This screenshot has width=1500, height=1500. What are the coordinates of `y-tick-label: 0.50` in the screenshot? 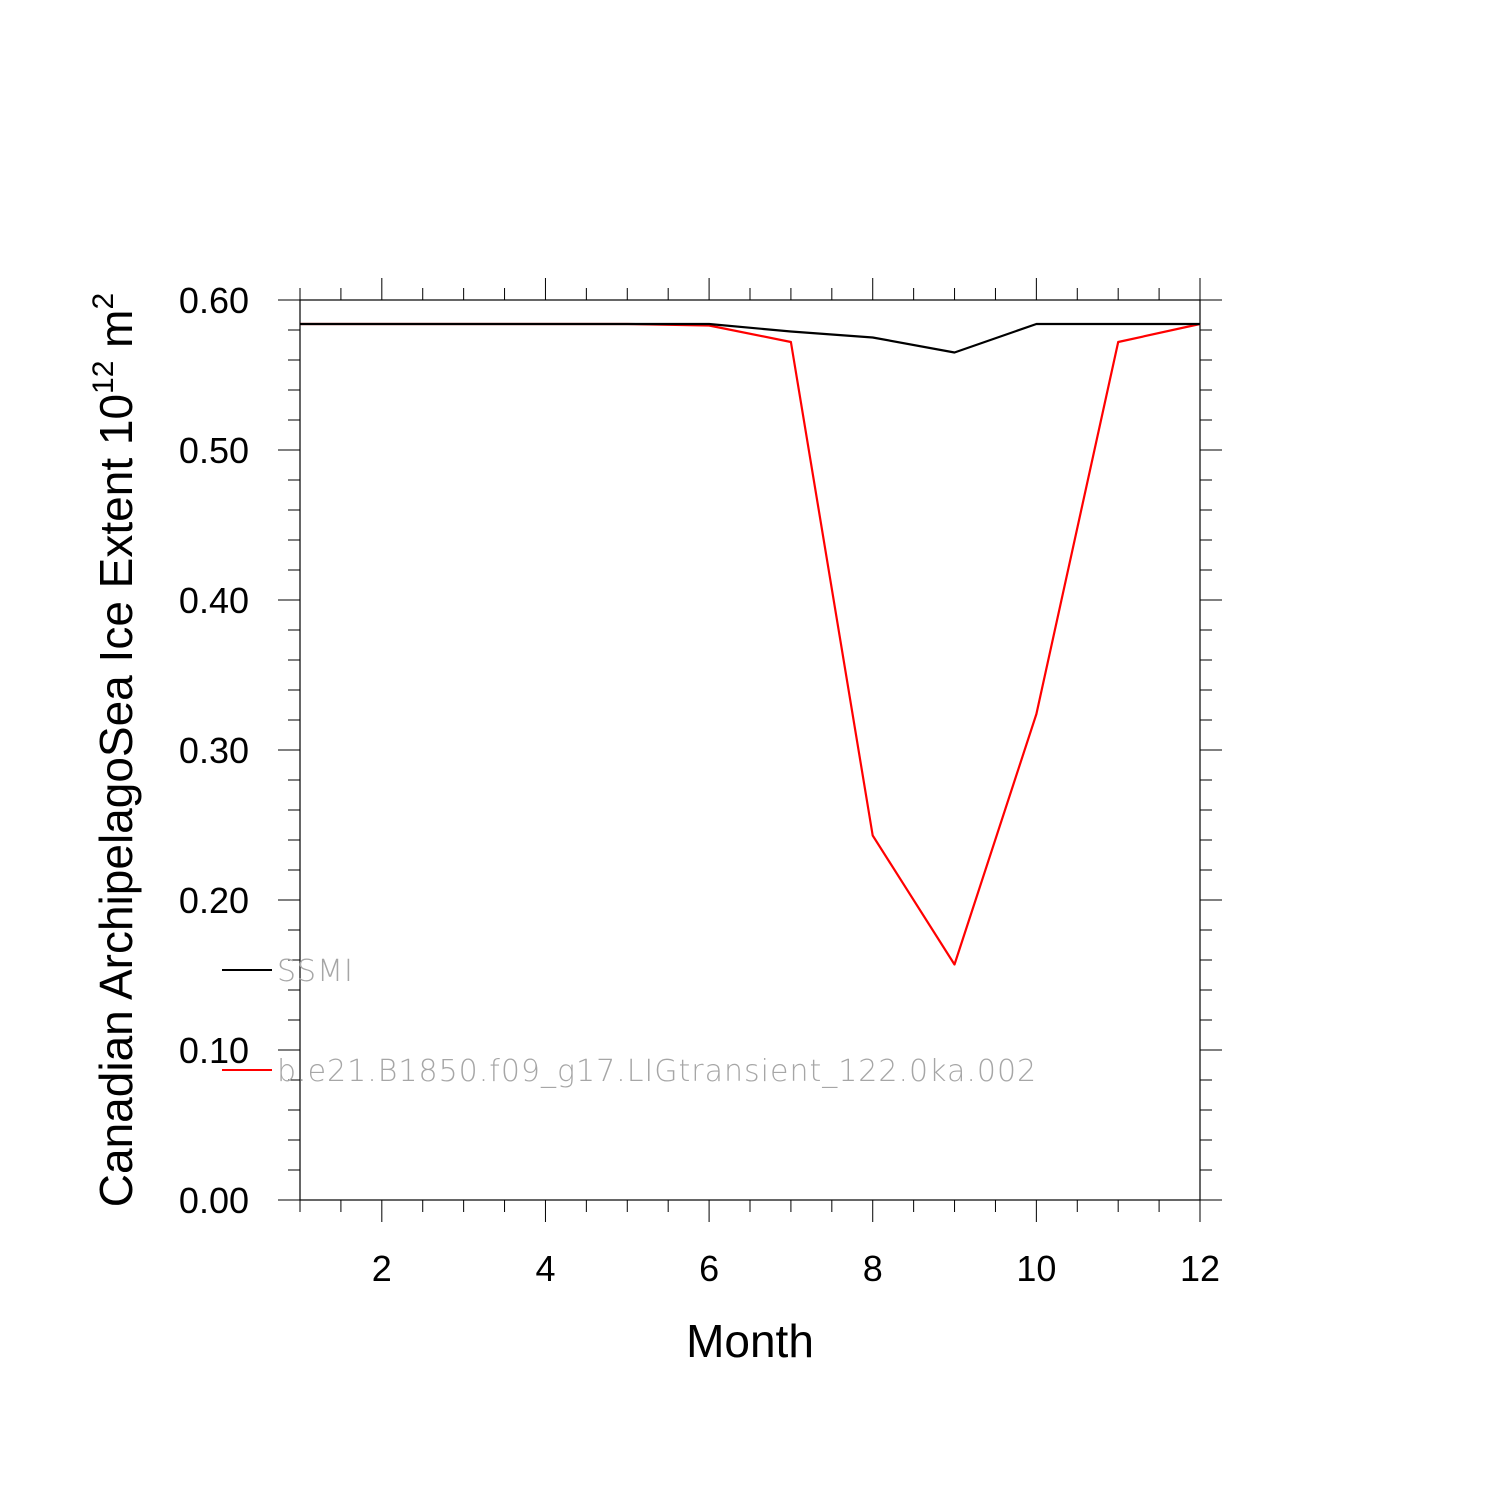 It's located at (214, 450).